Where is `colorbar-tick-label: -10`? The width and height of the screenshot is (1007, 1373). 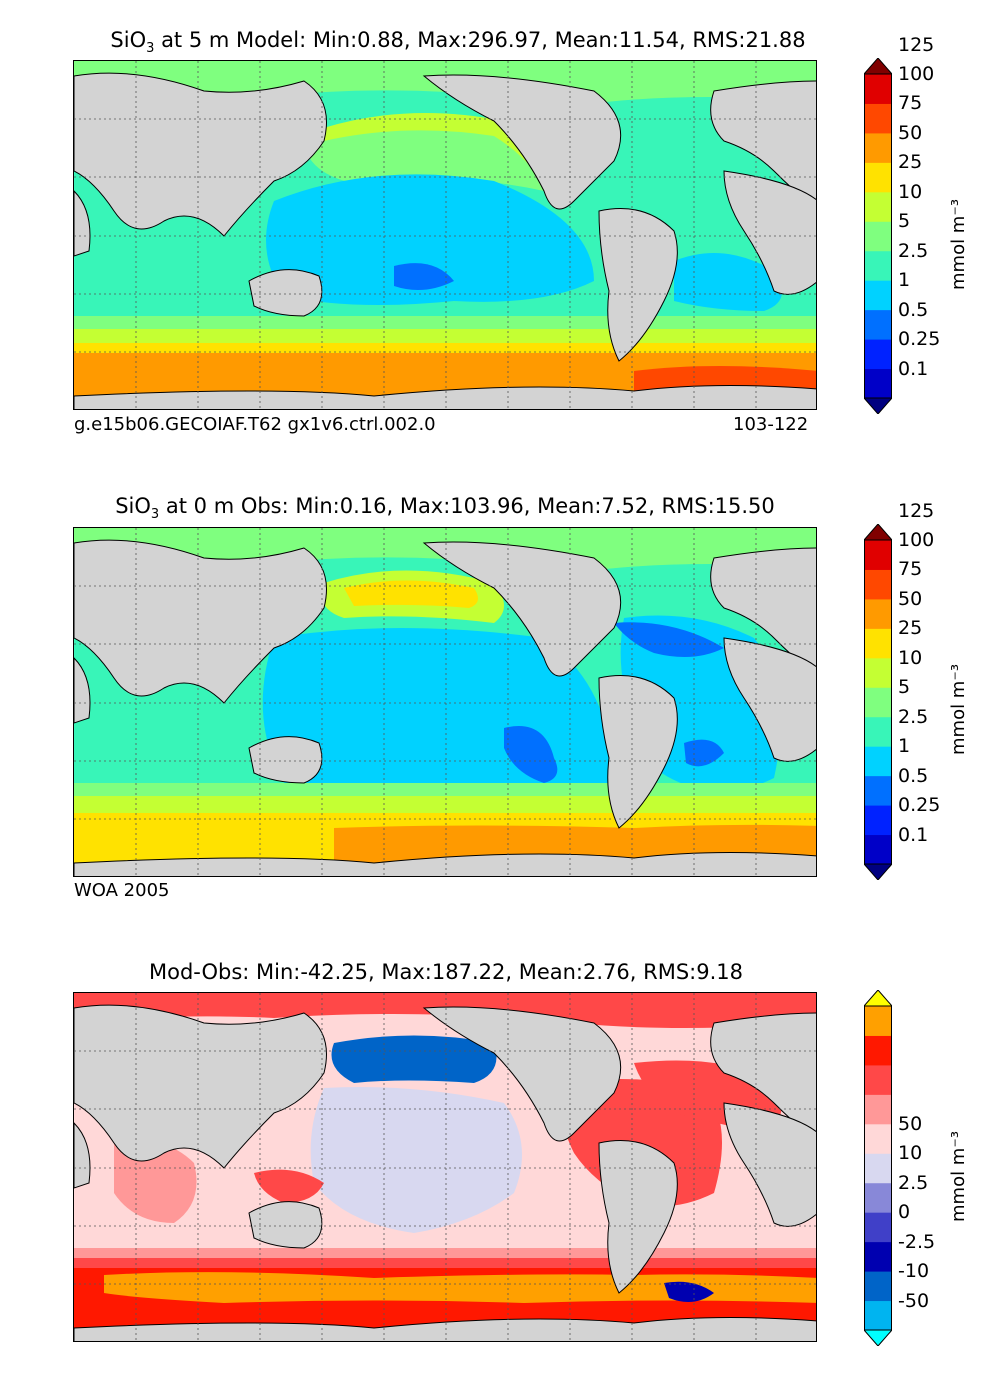 colorbar-tick-label: -10 is located at coordinates (914, 1271).